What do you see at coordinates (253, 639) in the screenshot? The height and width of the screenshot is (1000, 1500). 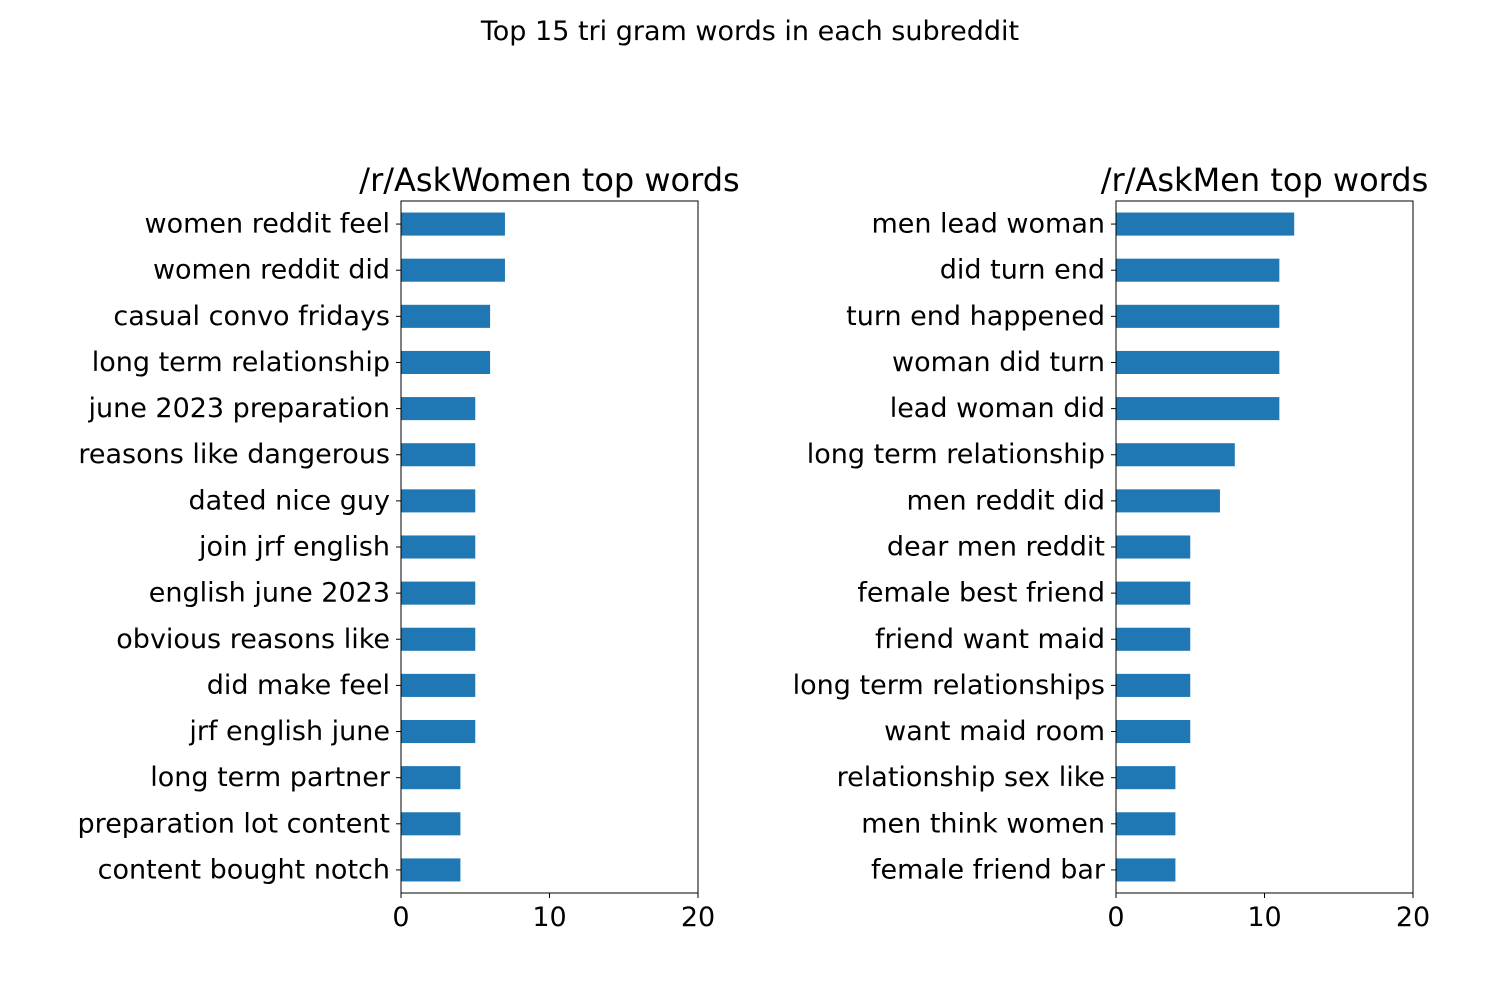 I see `askwomen-category-label: obvious reasons like` at bounding box center [253, 639].